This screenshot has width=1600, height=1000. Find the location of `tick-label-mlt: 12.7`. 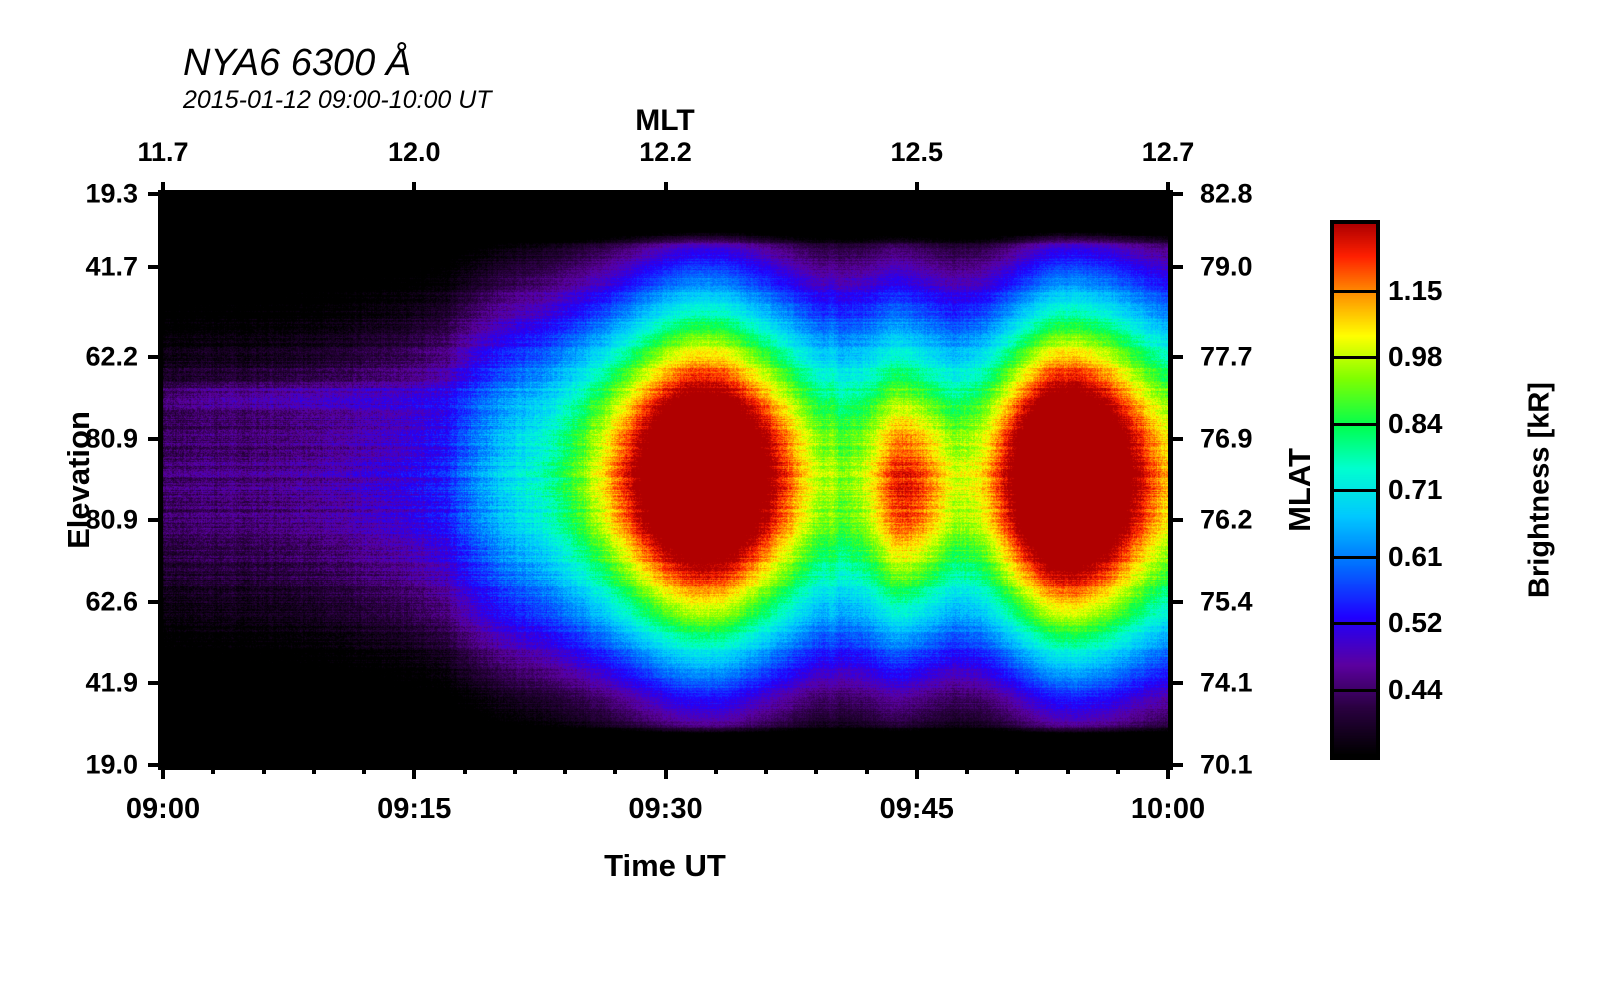

tick-label-mlt: 12.7 is located at coordinates (1168, 152).